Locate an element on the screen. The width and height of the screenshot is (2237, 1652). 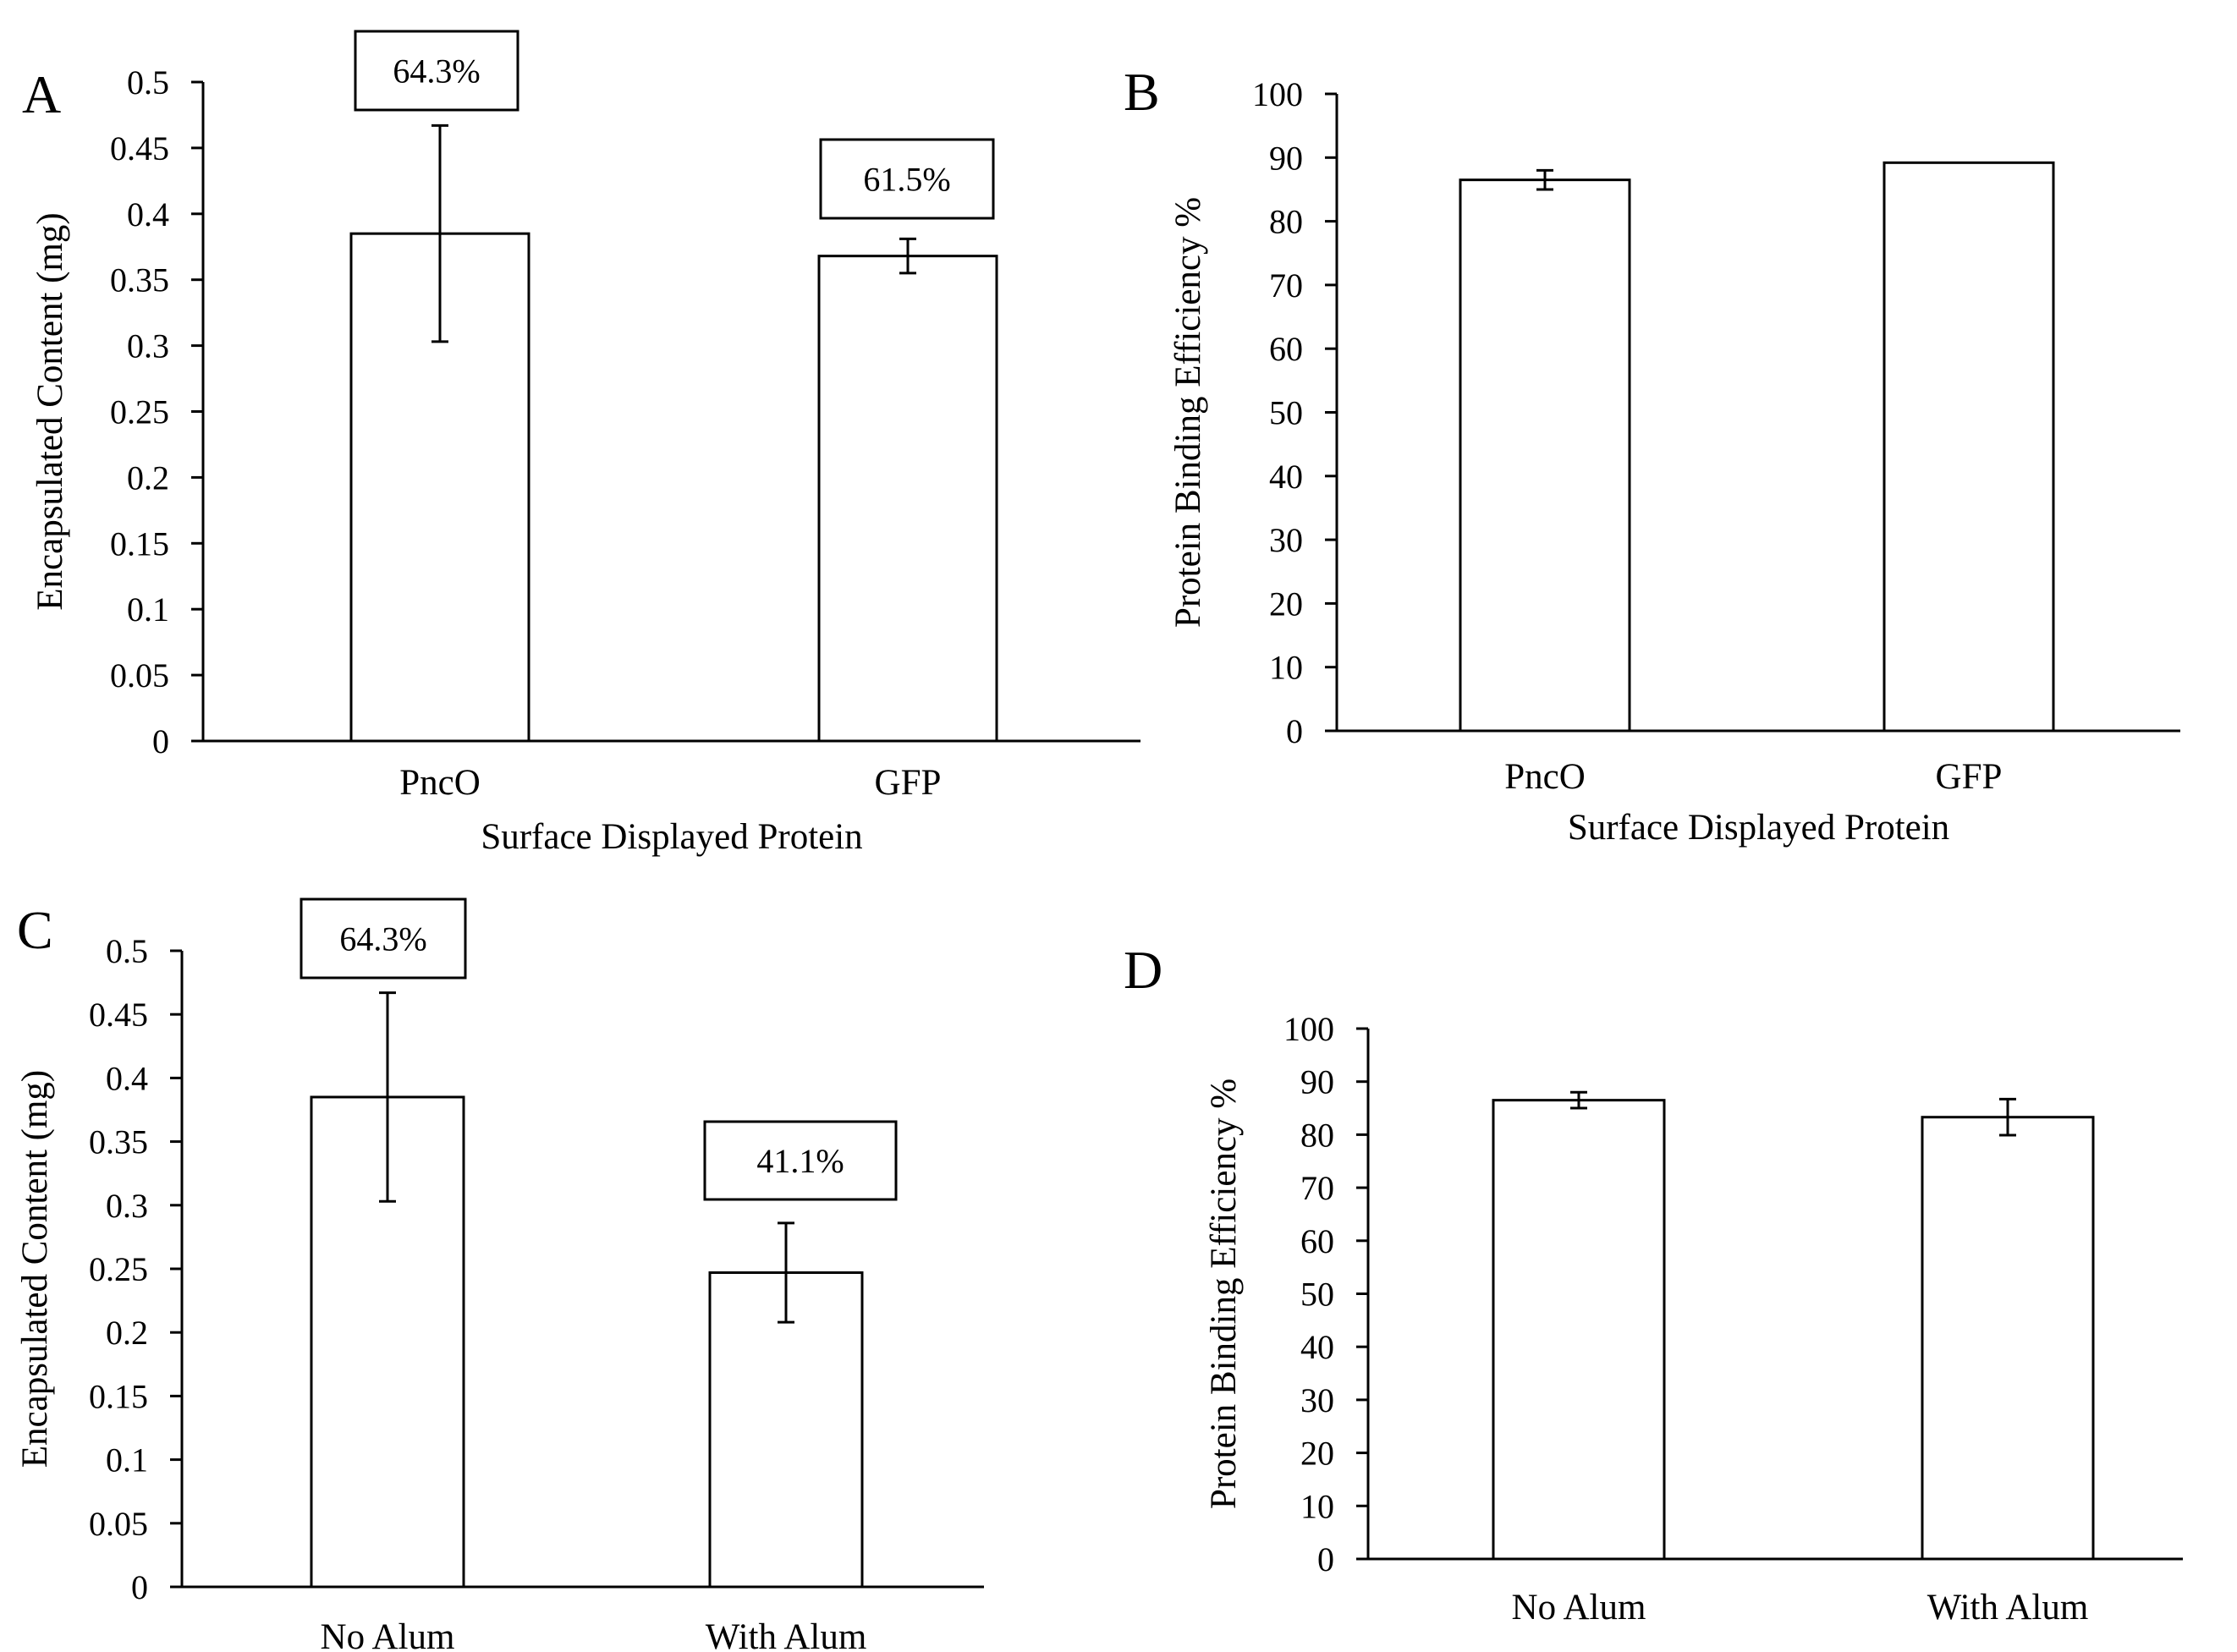
percent-annotation-label: 41.1% is located at coordinates (800, 1161).